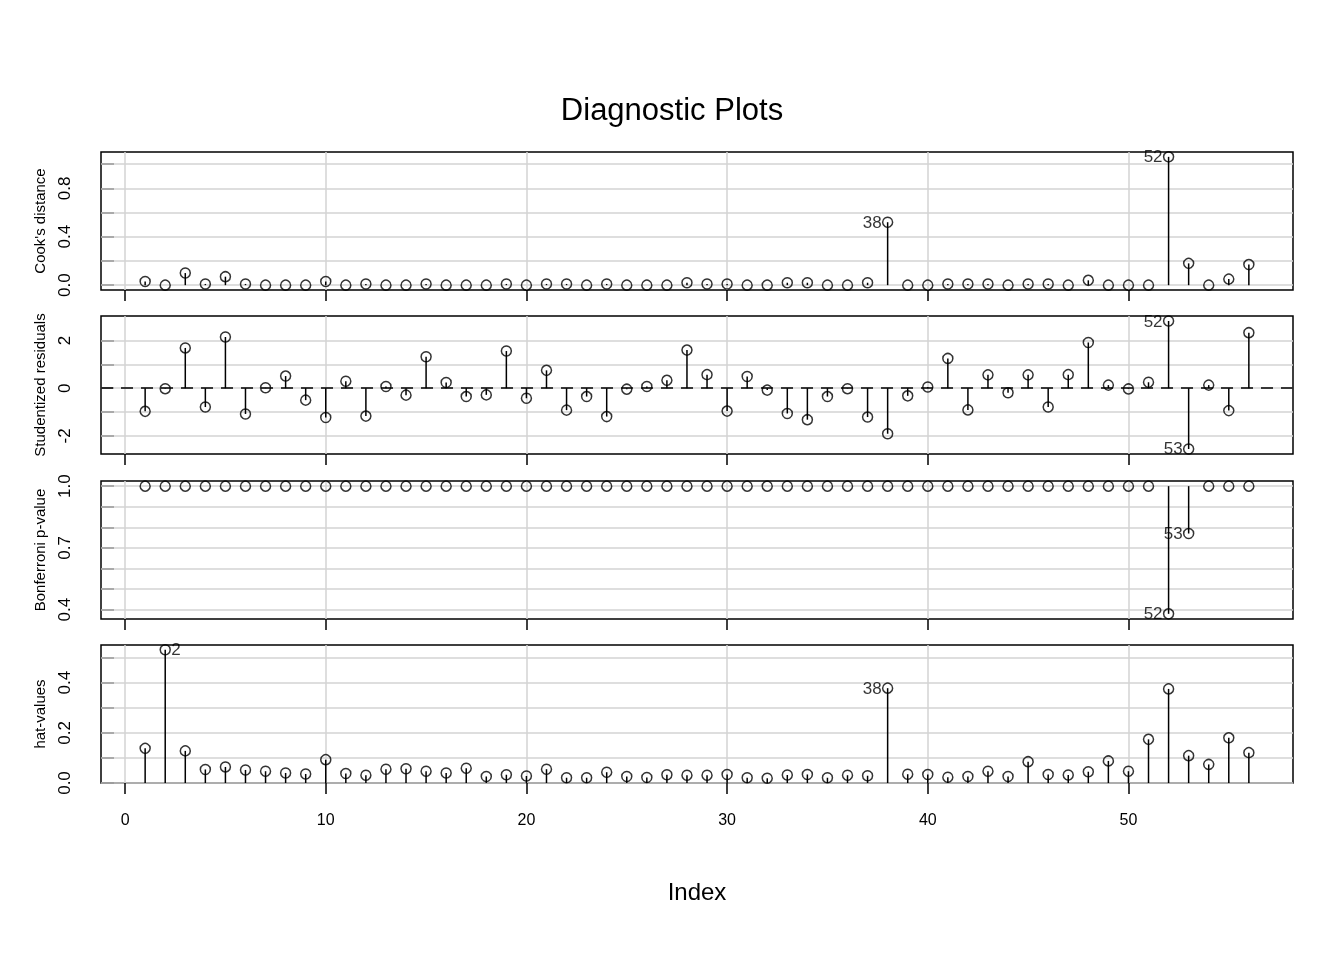 The height and width of the screenshot is (960, 1344). I want to click on y-tick-label: 0.0, so click(64, 782).